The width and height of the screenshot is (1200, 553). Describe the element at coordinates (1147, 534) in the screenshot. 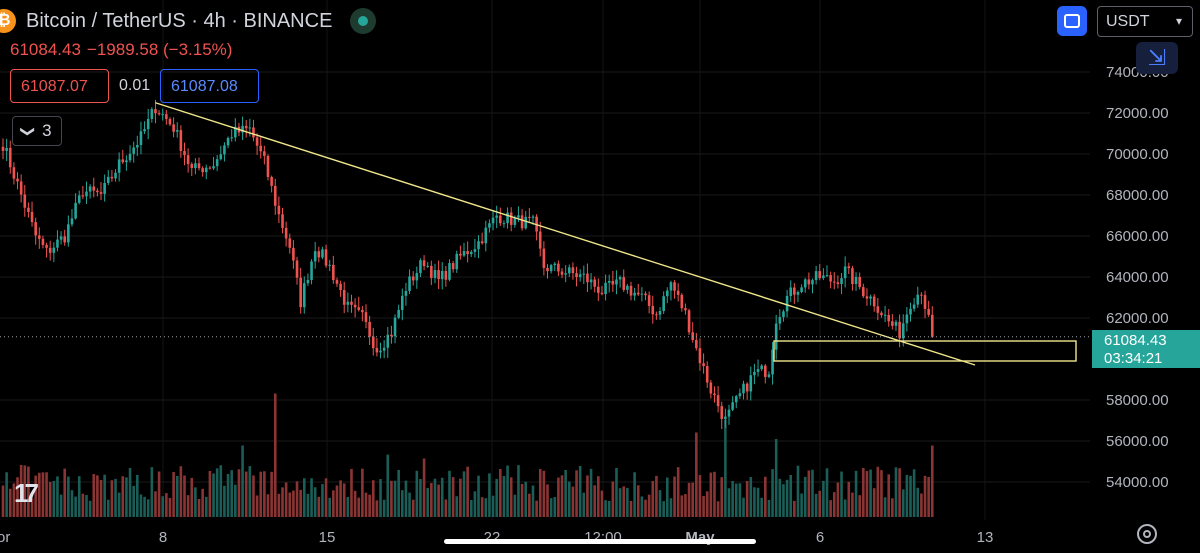

I see `settings-gear-icon` at that location.